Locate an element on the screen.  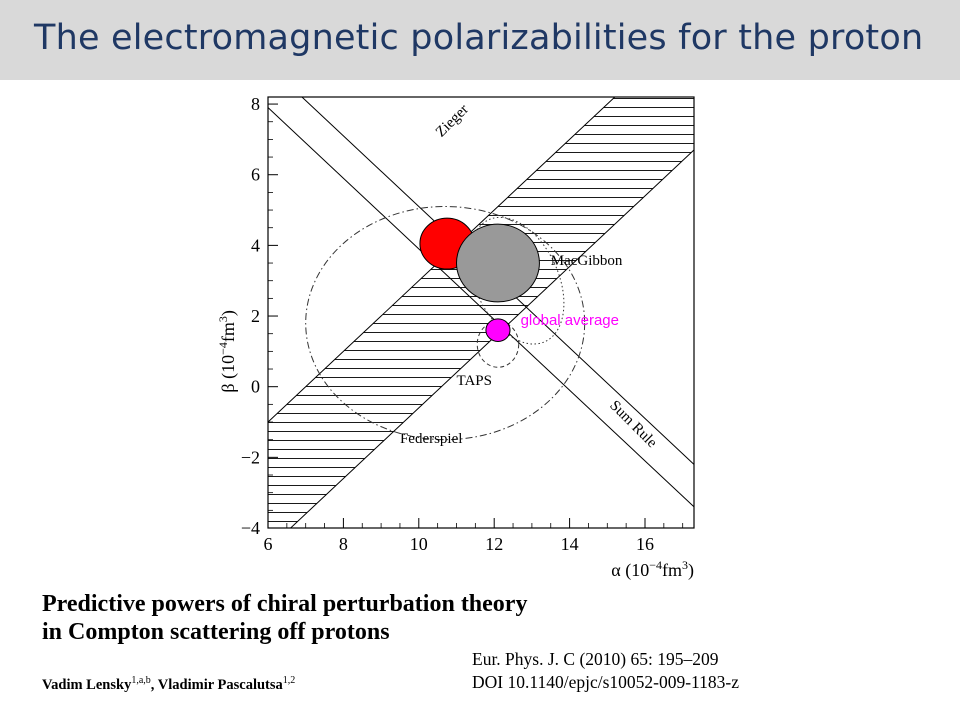
author1: Vadim Lensky is located at coordinates (87, 684).